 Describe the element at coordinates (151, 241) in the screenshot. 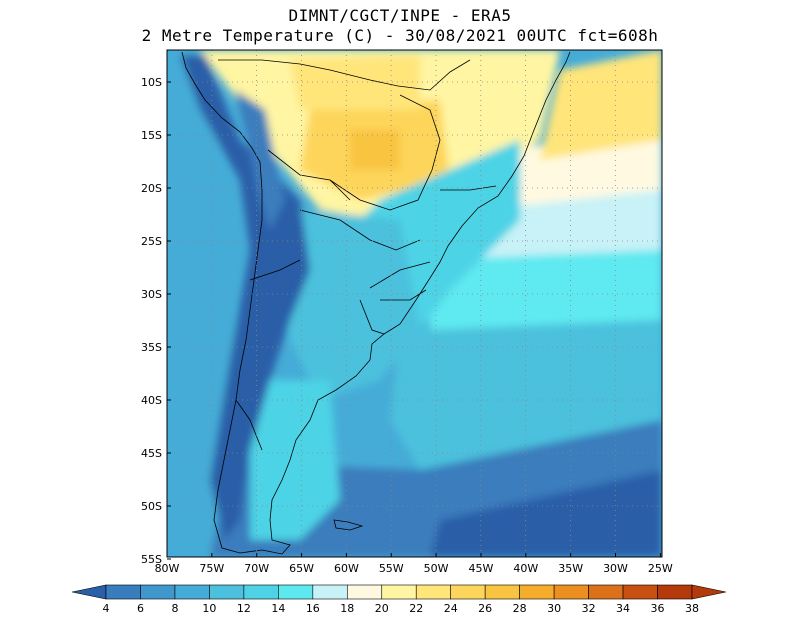

I see `lat-tick-label: 25S` at that location.